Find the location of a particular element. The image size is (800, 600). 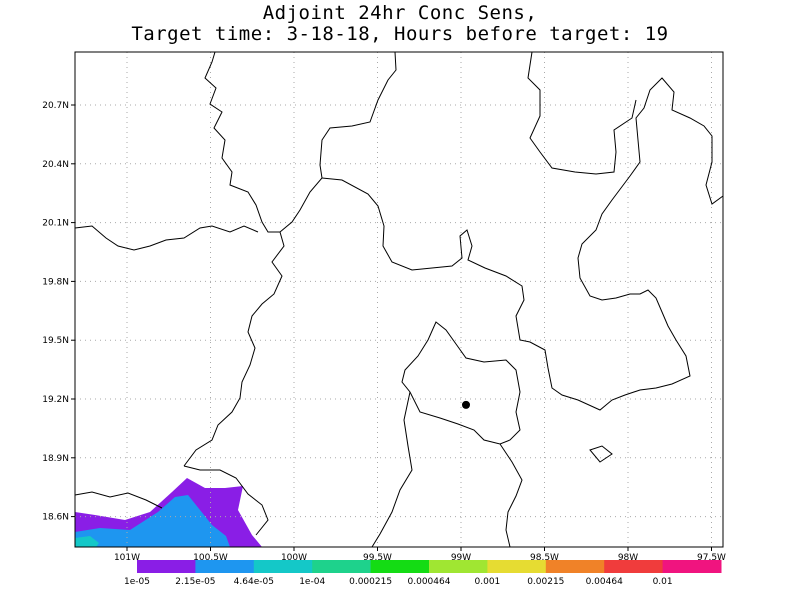

boundary-south-central is located at coordinates (392, 469).